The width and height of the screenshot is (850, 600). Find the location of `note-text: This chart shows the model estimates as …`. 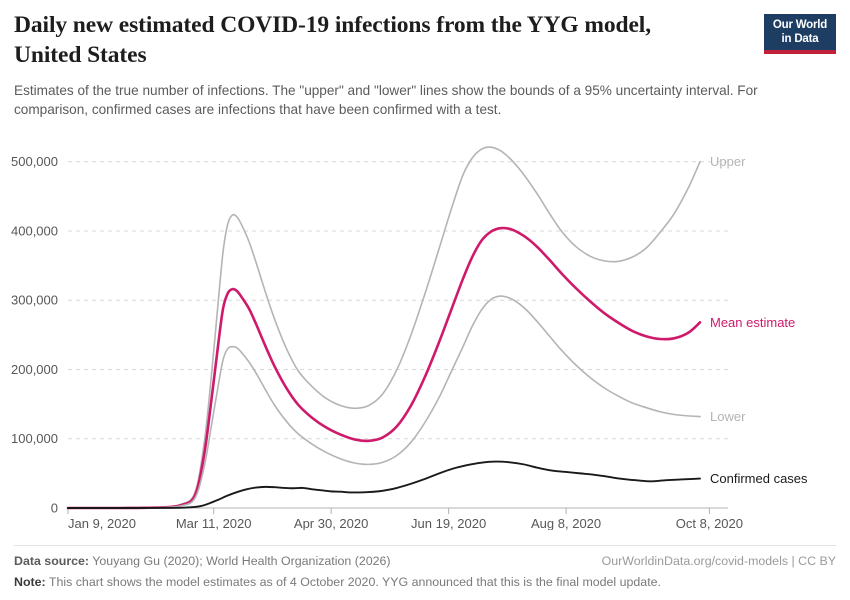

note-text: This chart shows the model estimates as … is located at coordinates (353, 582).